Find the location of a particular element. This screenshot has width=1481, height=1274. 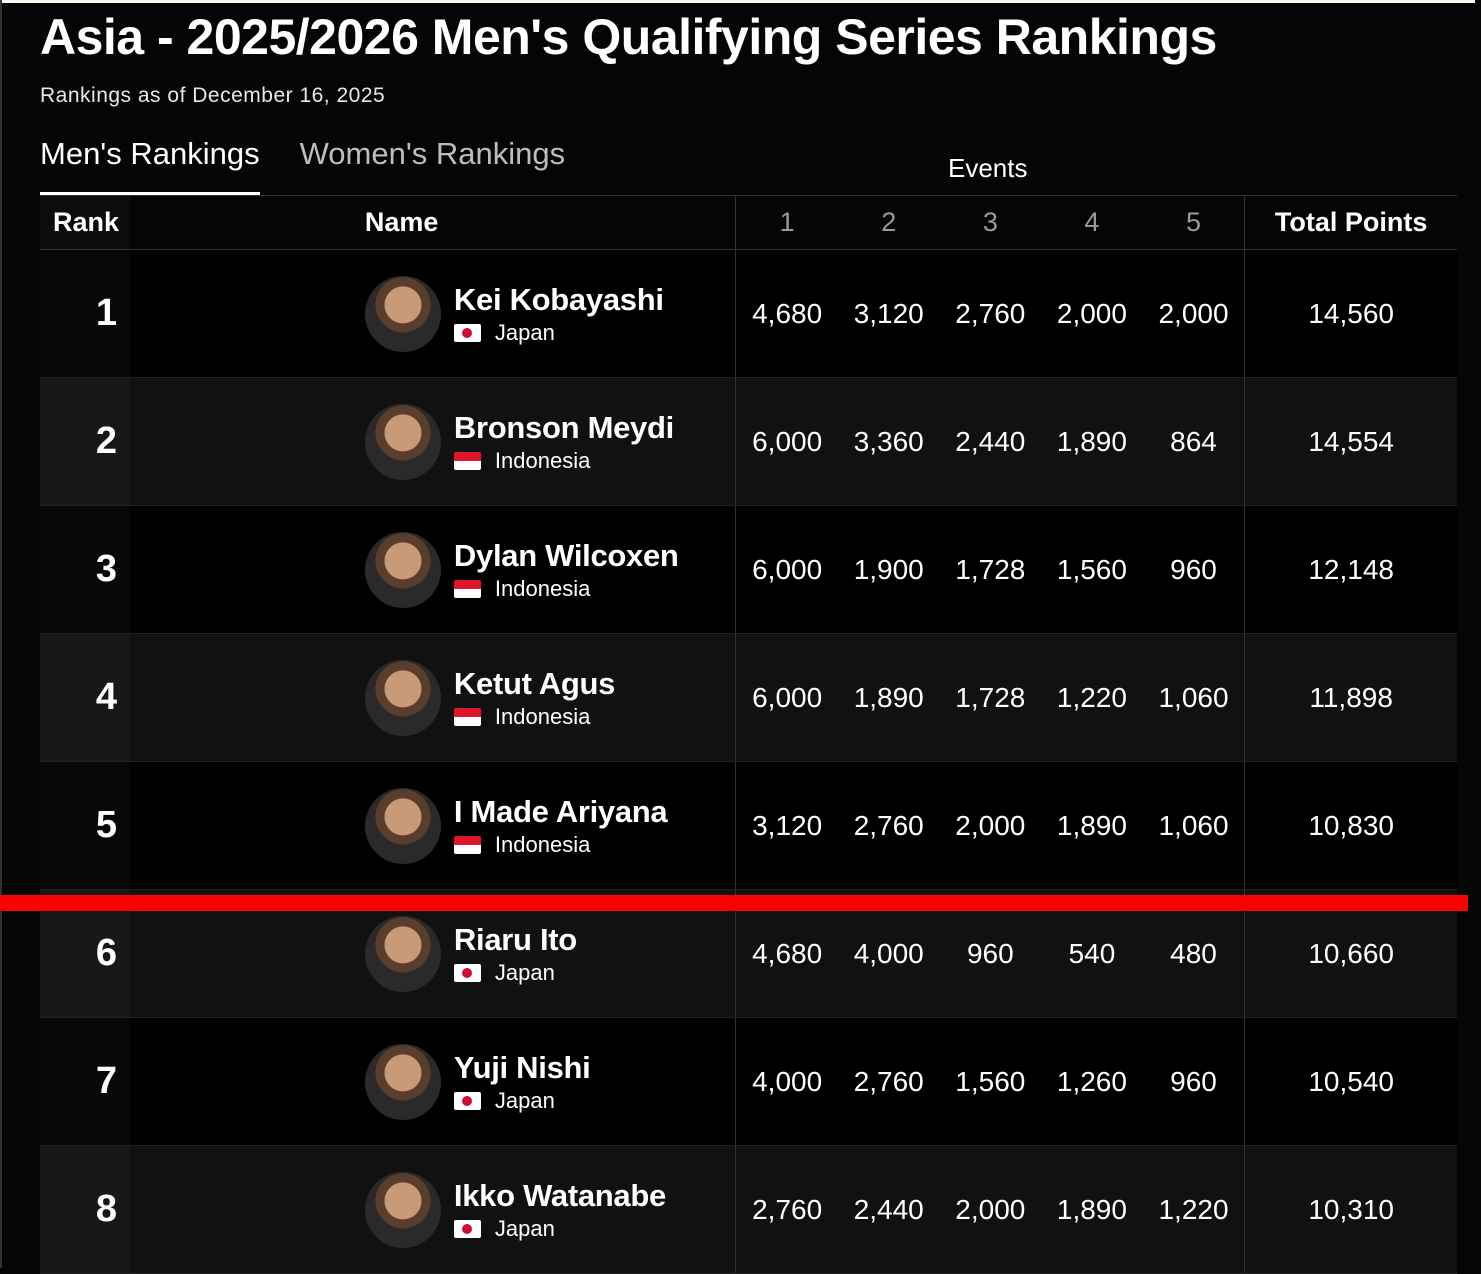

qualification-cutoff-line is located at coordinates (734, 903).